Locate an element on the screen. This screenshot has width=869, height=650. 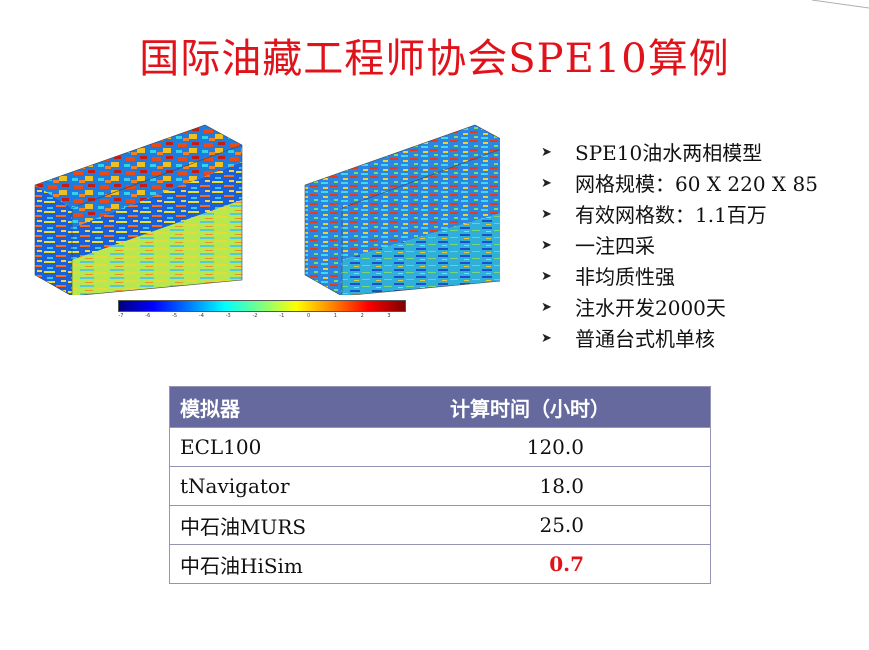
bullet-text: 网格规模：60 X 220 X 85 is located at coordinates (696, 183).